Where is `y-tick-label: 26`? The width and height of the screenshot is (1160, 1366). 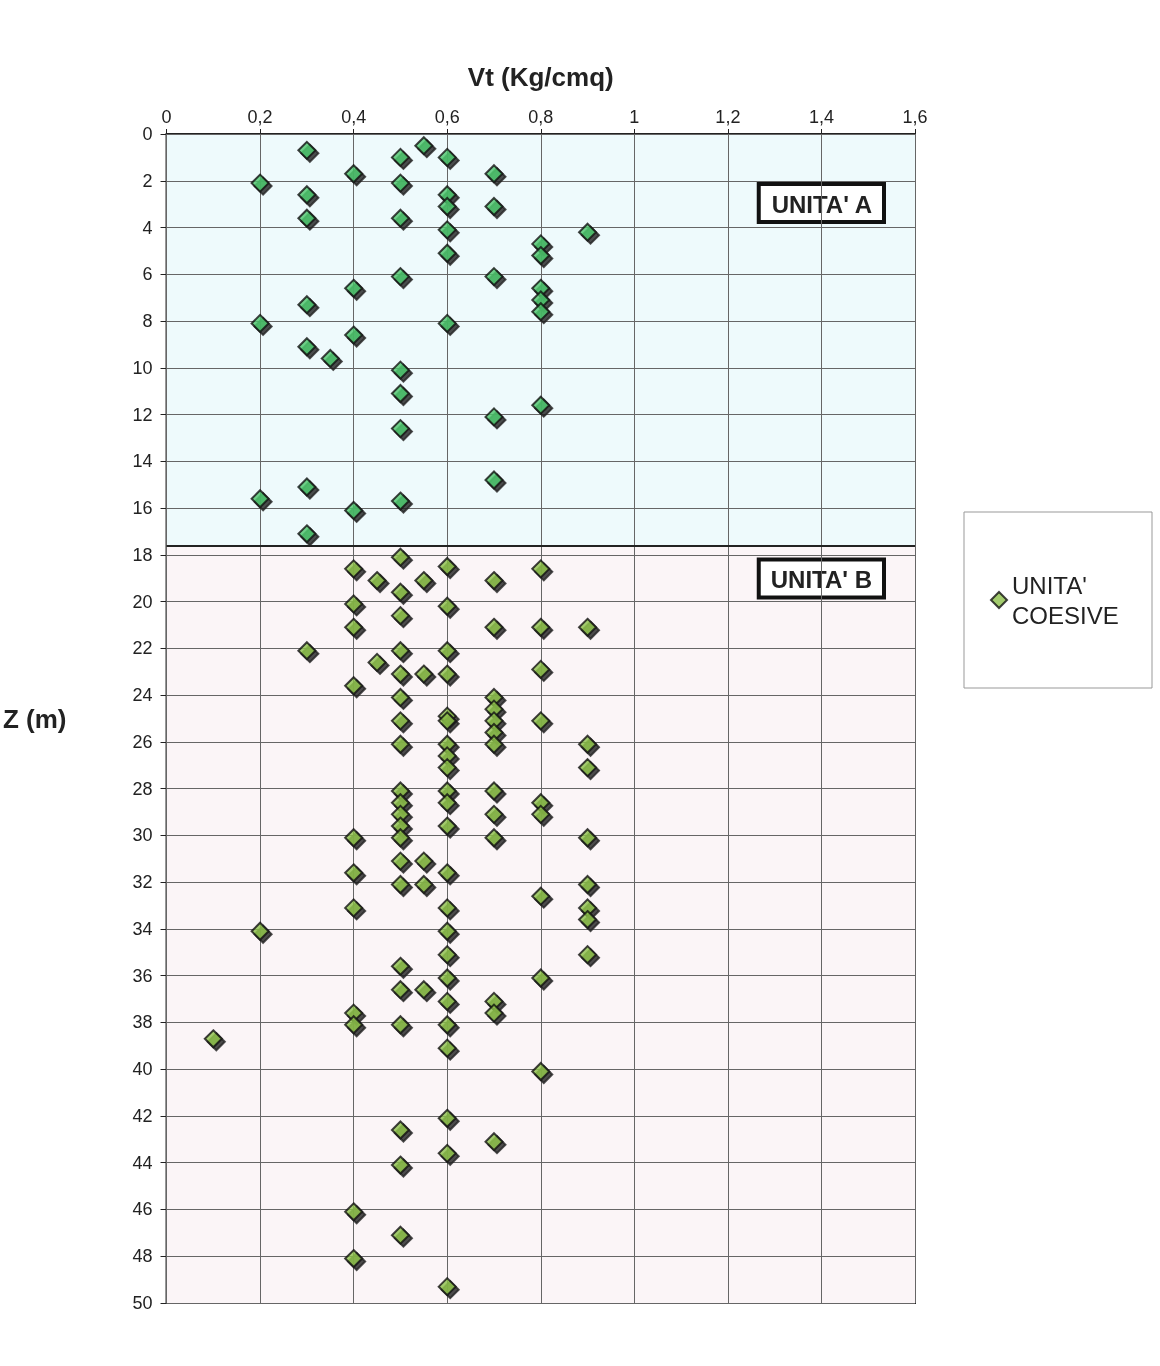
y-tick-label: 26 is located at coordinates (142, 741).